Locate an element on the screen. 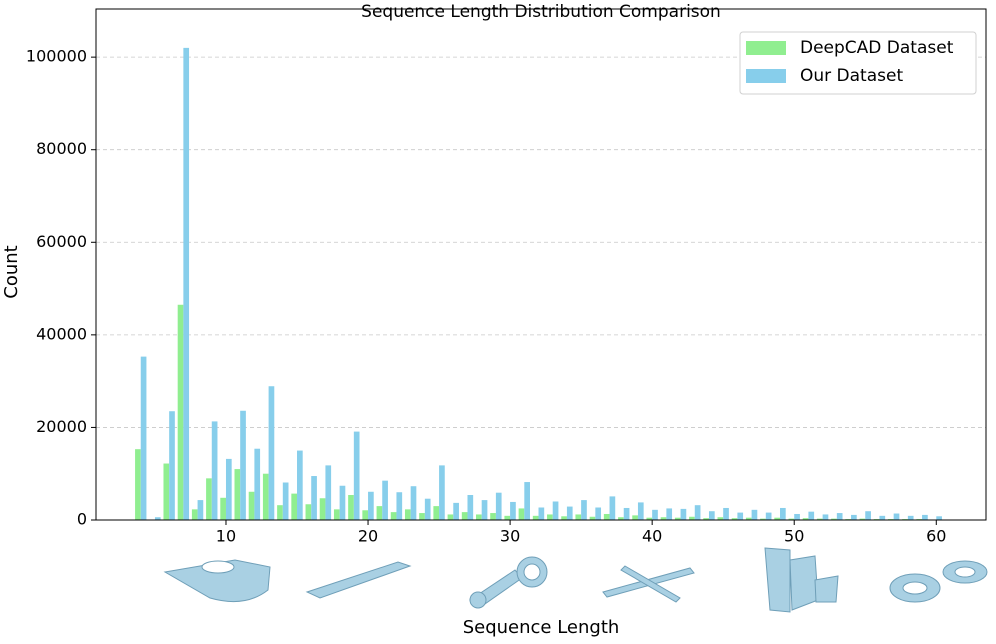 This screenshot has width=996, height=644. y-tick-label: 100000 is located at coordinates (56, 56).